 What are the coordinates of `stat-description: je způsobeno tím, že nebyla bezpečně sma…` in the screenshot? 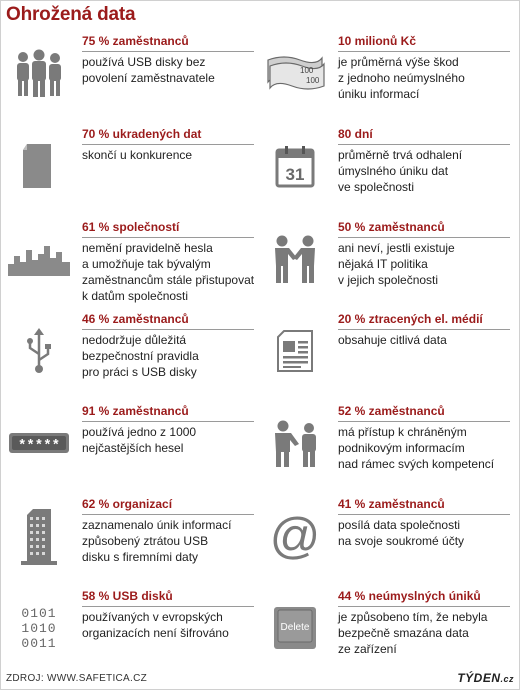 It's located at (413, 633).